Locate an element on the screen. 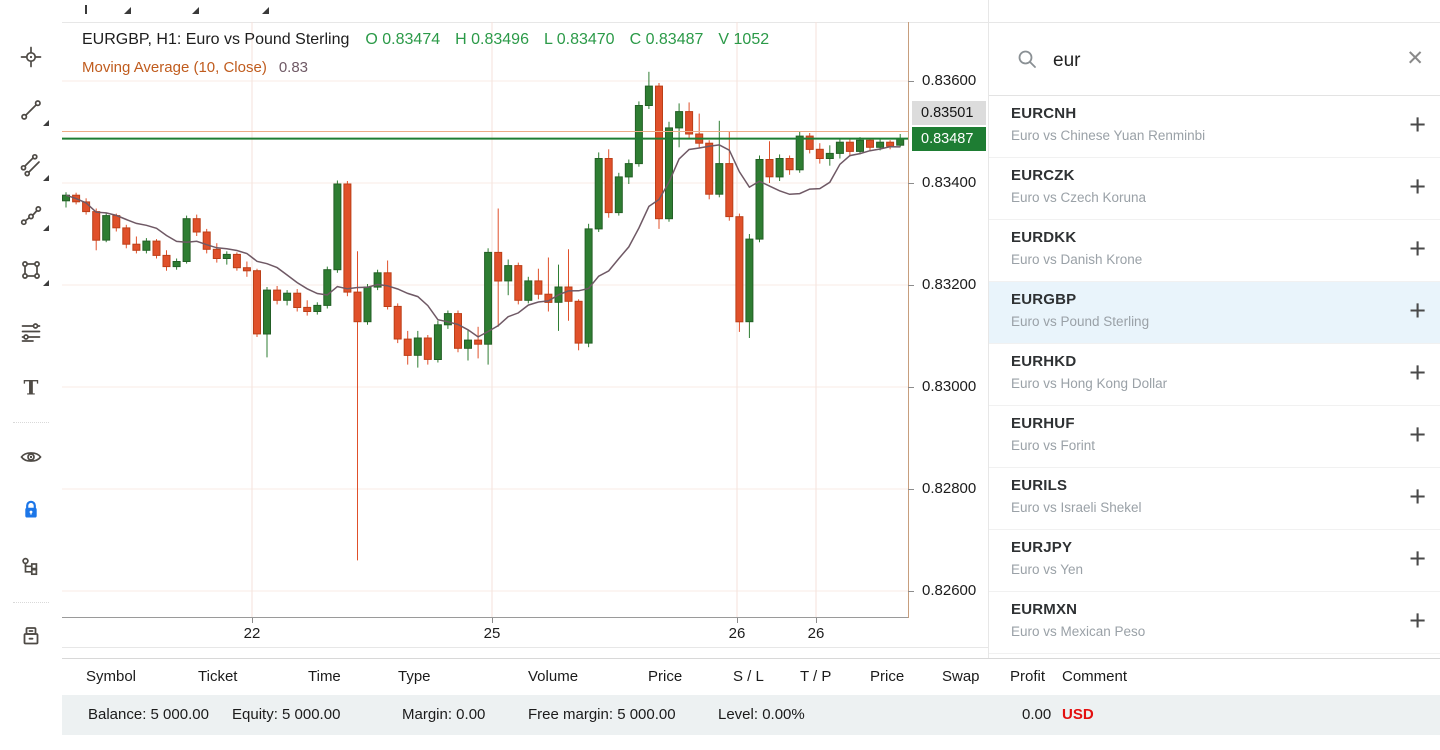 This screenshot has width=1440, height=750. symbol-description: Euro vs Chinese Yuan Renminbi is located at coordinates (1108, 135).